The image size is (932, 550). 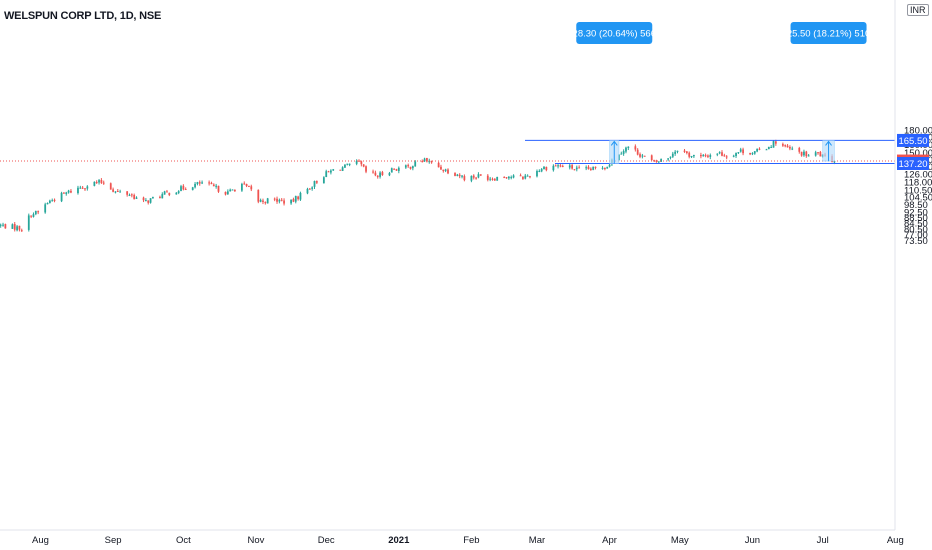 What do you see at coordinates (918, 10) in the screenshot?
I see `currency-badge: INR` at bounding box center [918, 10].